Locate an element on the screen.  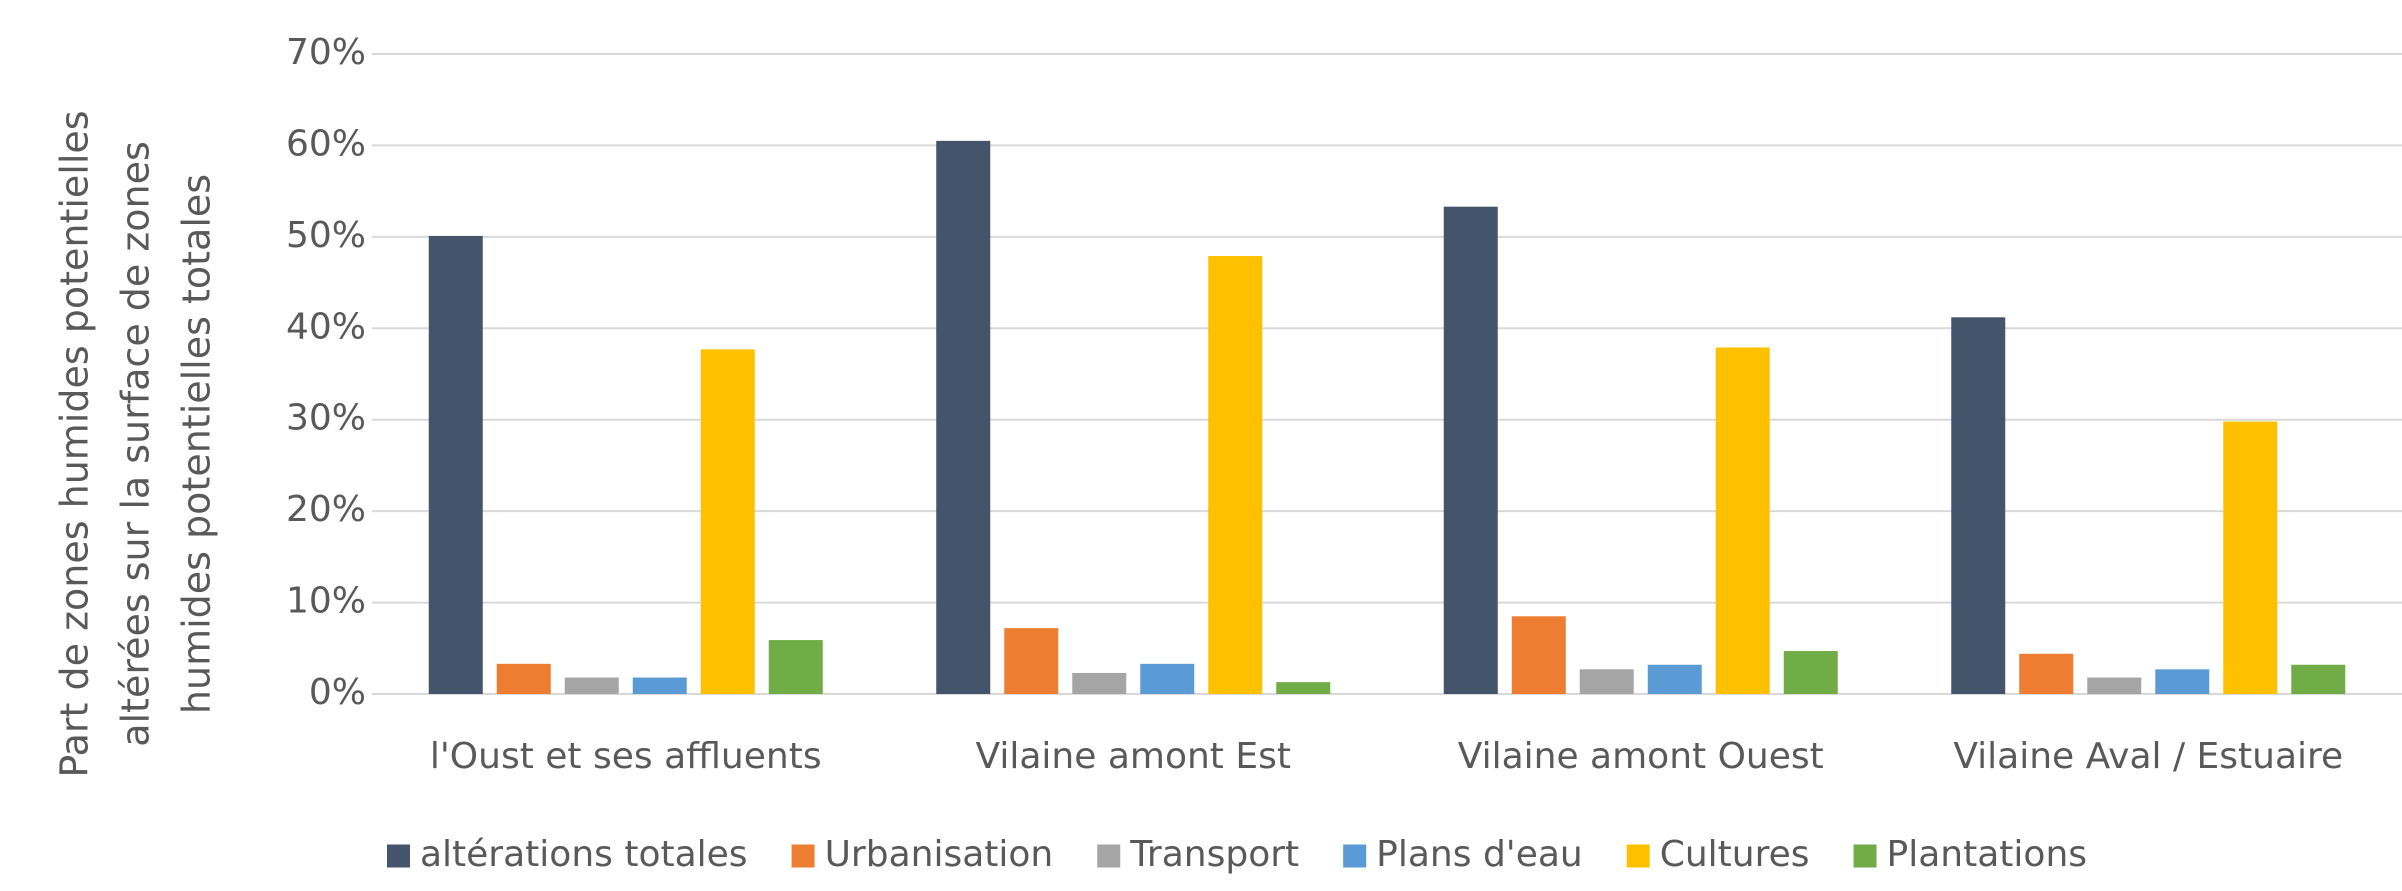
y-axis-title: humides potentielles totales is located at coordinates (197, 444).